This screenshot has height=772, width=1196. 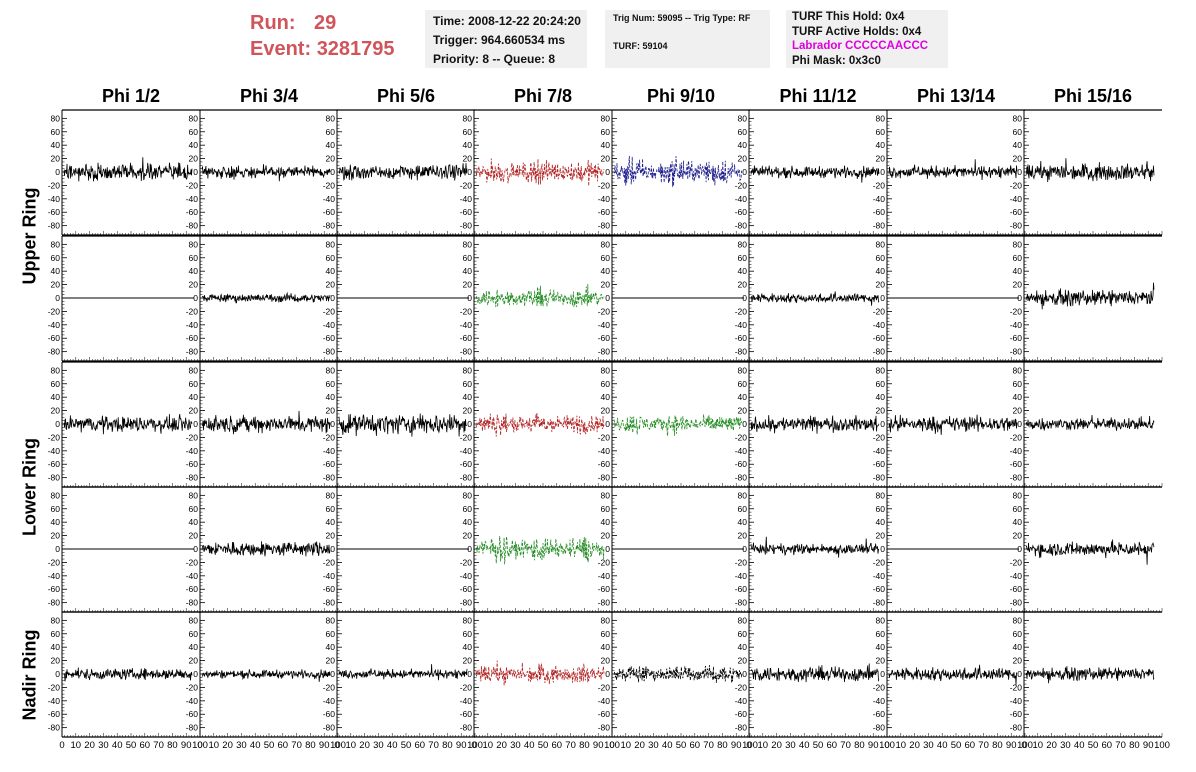 What do you see at coordinates (818, 96) in the screenshot?
I see `phi-column-label: Phi 11/12` at bounding box center [818, 96].